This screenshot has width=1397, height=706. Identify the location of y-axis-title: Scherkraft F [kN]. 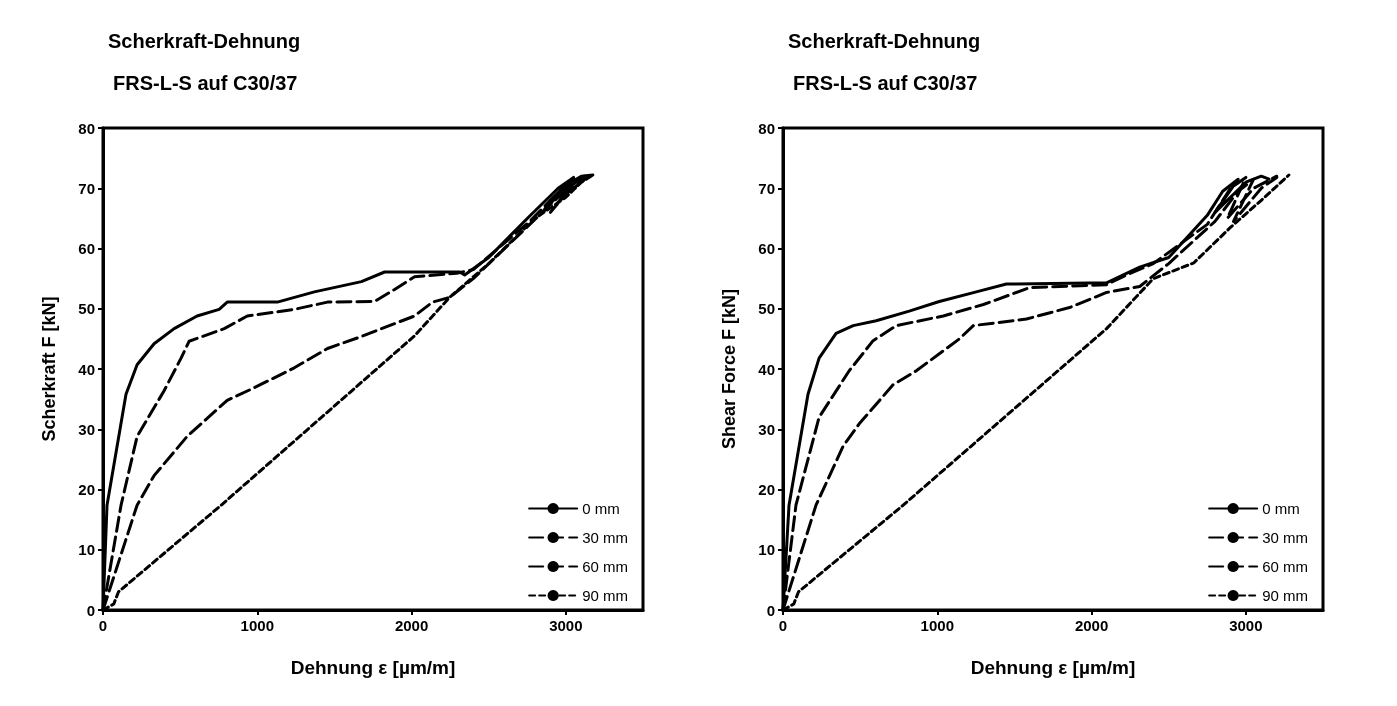
(49, 369).